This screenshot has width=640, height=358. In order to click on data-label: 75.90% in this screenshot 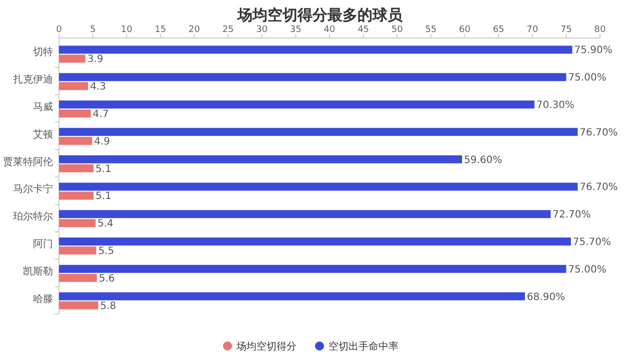, I will do `click(593, 50)`.